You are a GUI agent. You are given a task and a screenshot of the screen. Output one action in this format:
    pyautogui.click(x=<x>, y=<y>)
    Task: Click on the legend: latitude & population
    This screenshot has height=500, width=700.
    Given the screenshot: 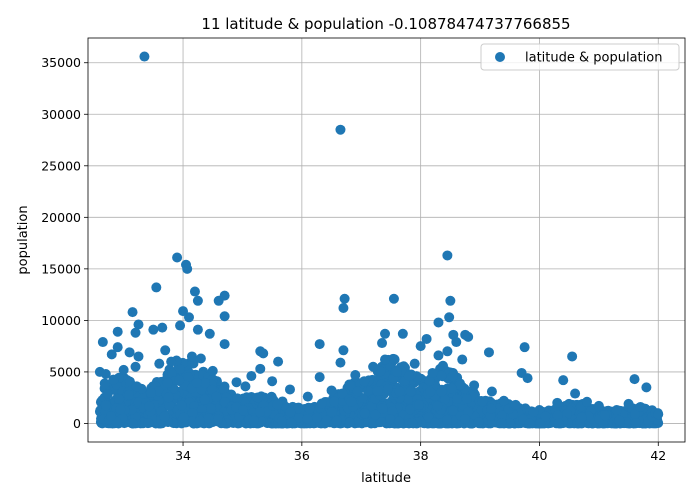 What is the action you would take?
    pyautogui.click(x=580, y=57)
    